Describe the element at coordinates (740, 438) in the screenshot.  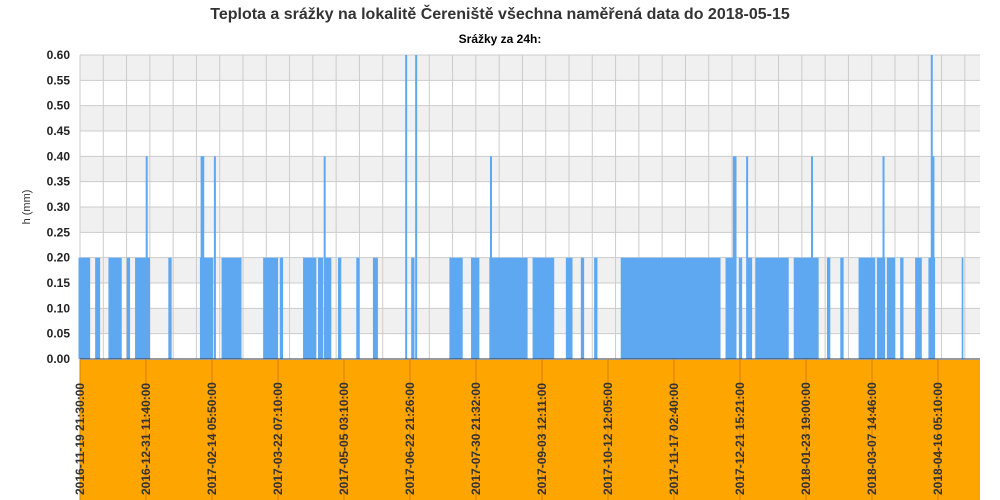
I see `x-tick-label: 2017-12-21 15:21:00` at that location.